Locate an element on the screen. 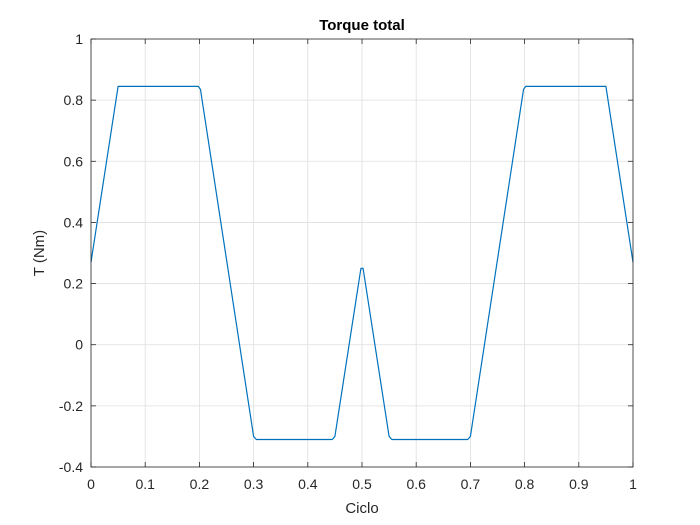  x-tick-label: 0.7 is located at coordinates (471, 484).